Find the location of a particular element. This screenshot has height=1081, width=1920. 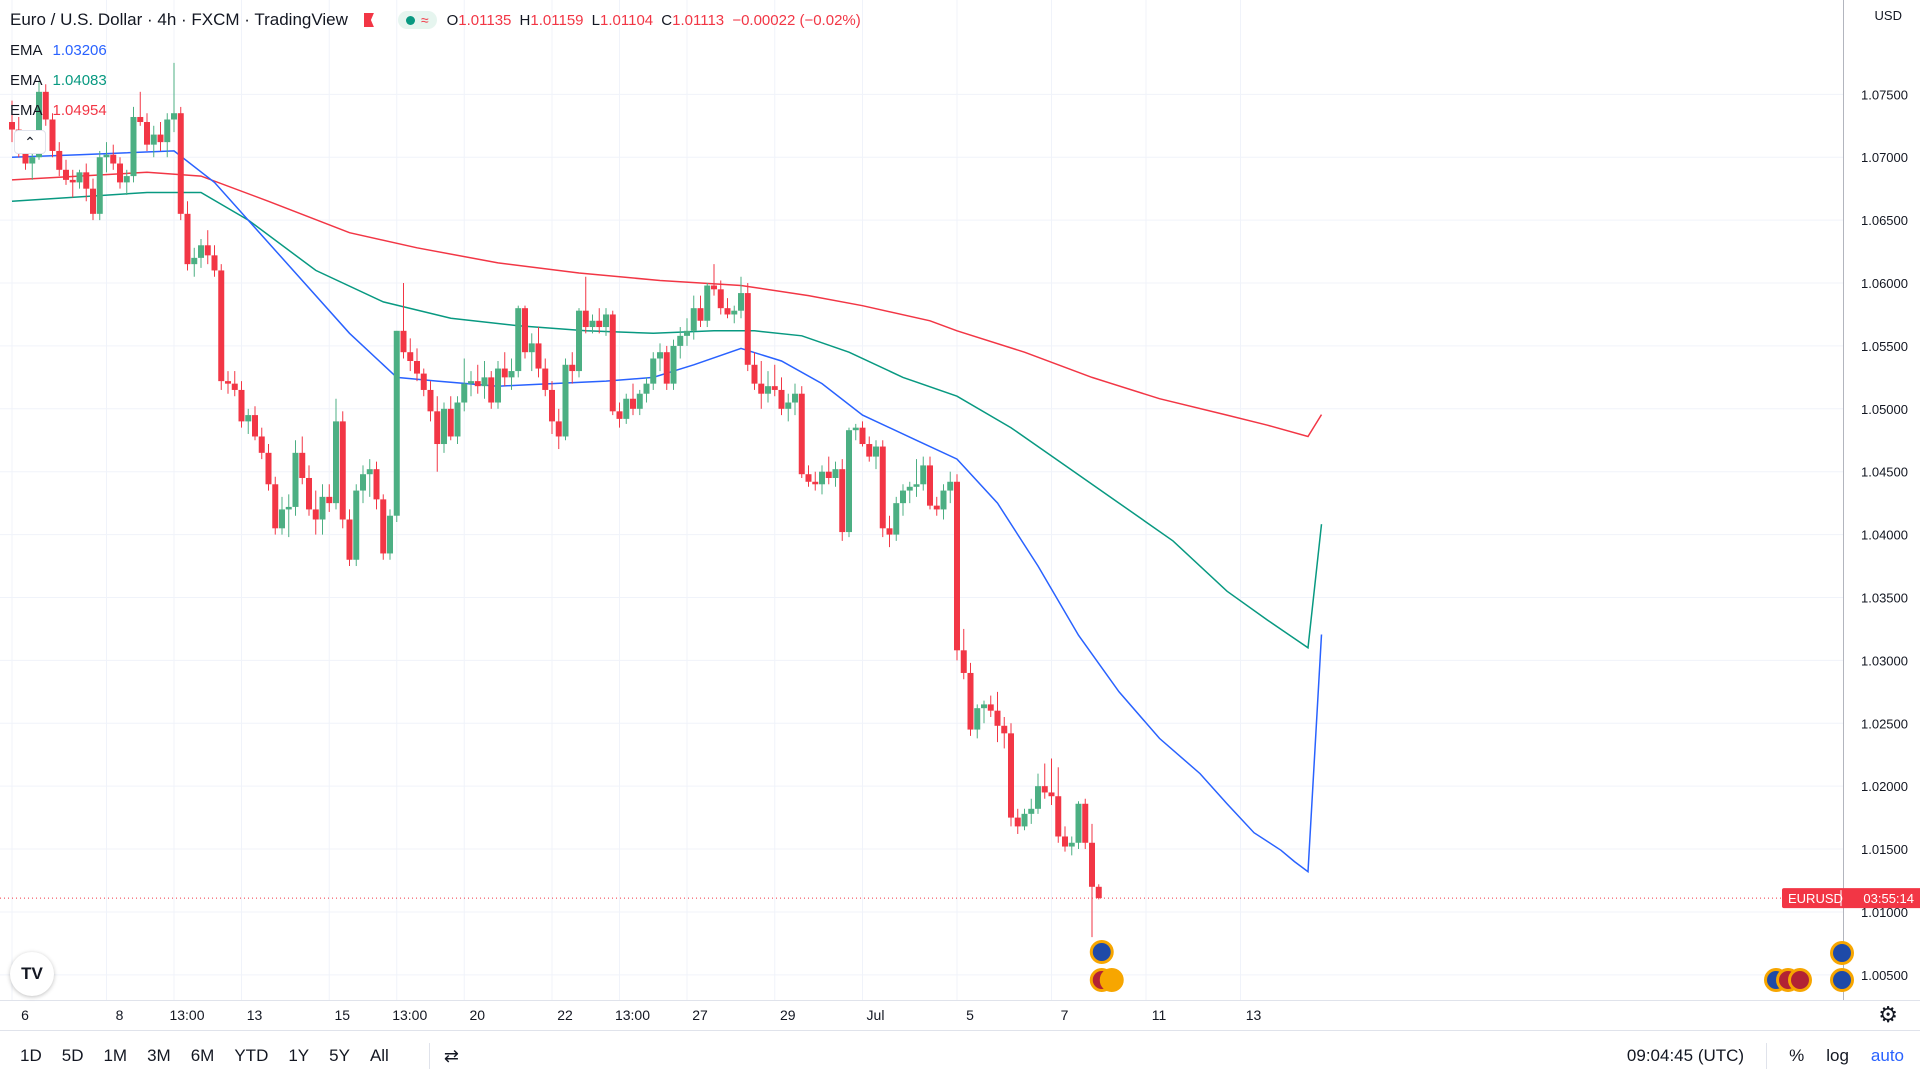

time-tick-label: 13:00 is located at coordinates (409, 1015).